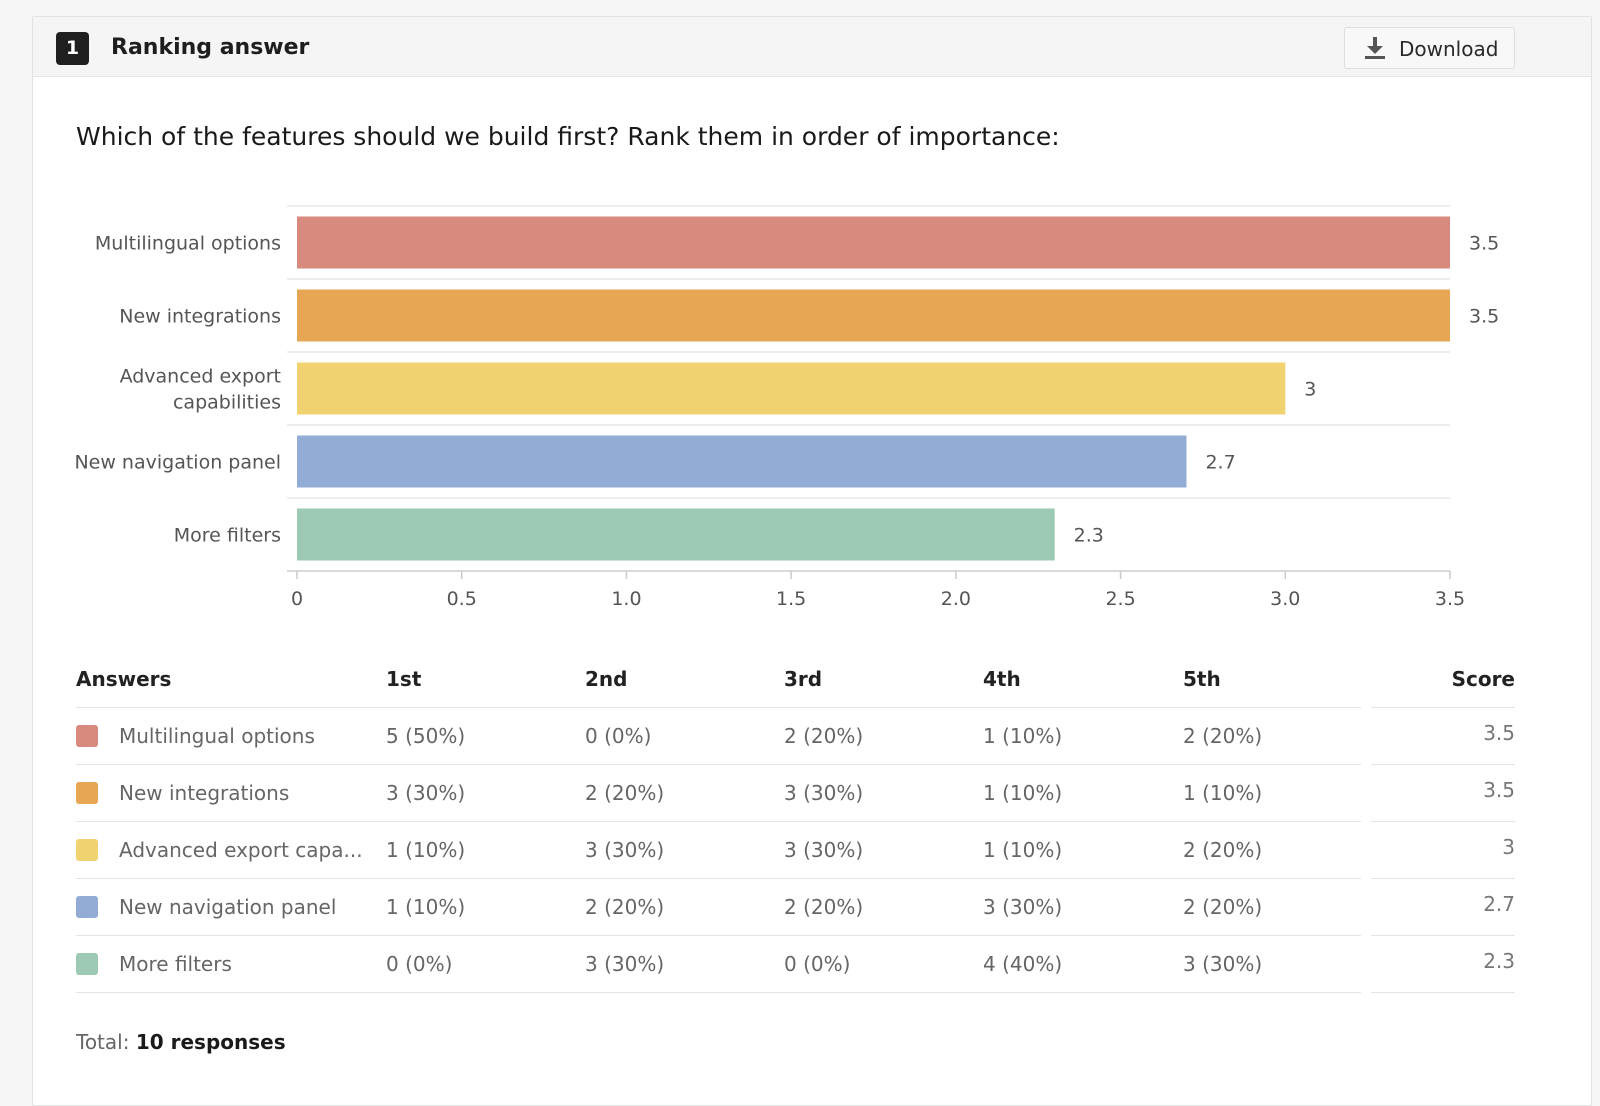 The image size is (1600, 1106). Describe the element at coordinates (200, 377) in the screenshot. I see `category-label-line: Advanced export` at that location.